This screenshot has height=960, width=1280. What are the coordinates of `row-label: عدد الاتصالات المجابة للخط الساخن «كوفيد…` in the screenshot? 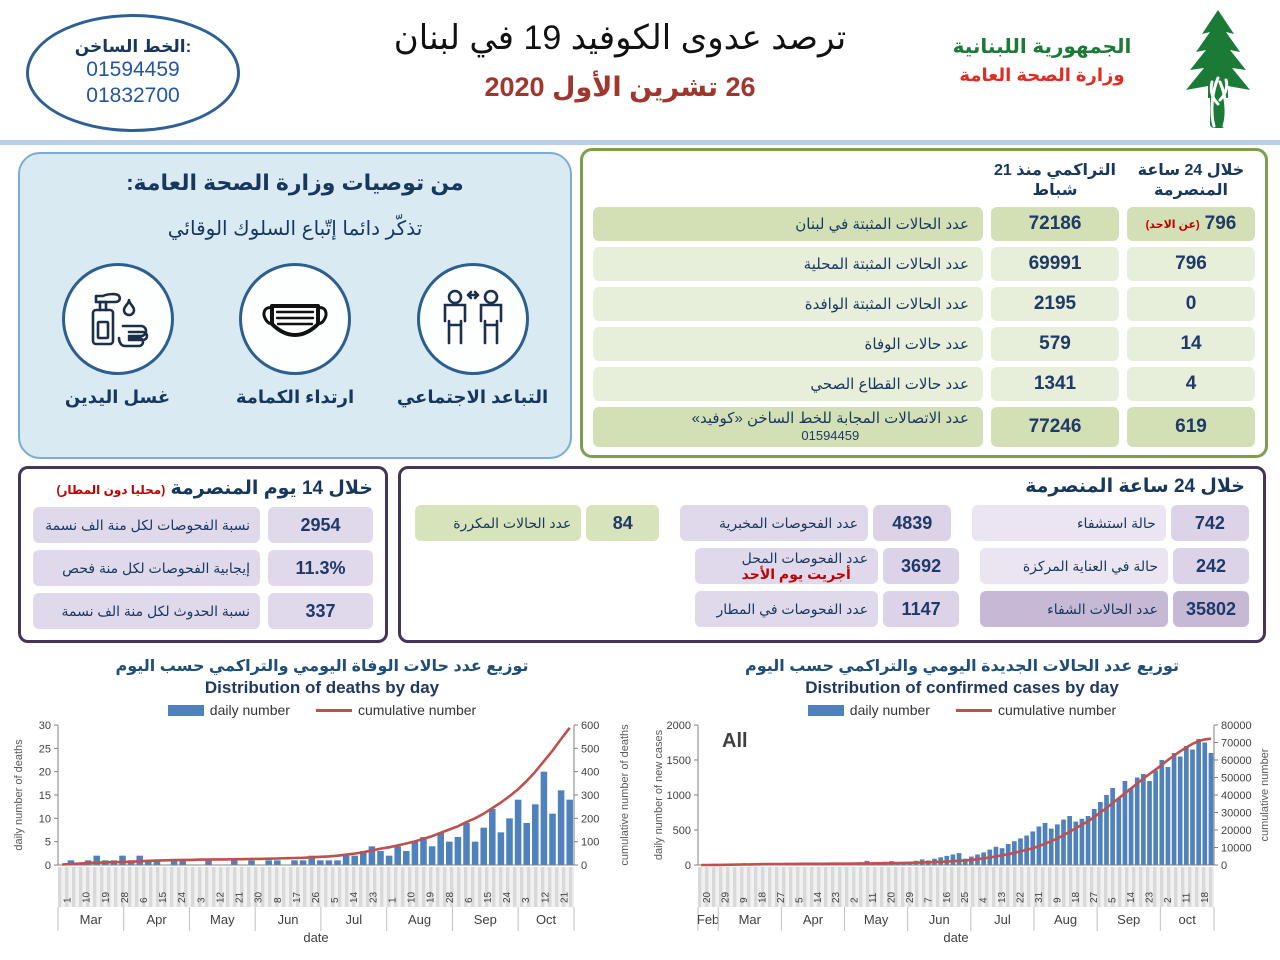 It's located at (788, 427).